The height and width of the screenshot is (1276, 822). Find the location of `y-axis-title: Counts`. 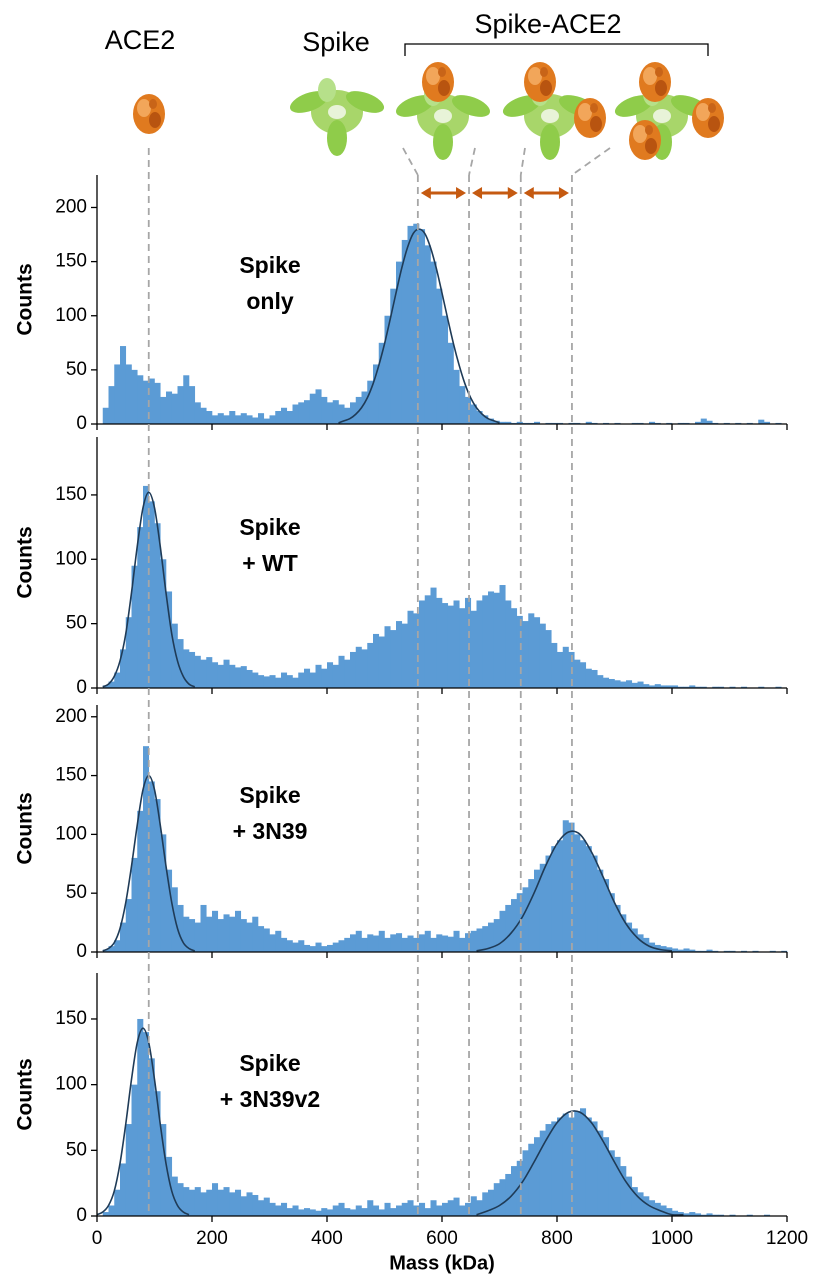

y-axis-title: Counts is located at coordinates (25, 828).